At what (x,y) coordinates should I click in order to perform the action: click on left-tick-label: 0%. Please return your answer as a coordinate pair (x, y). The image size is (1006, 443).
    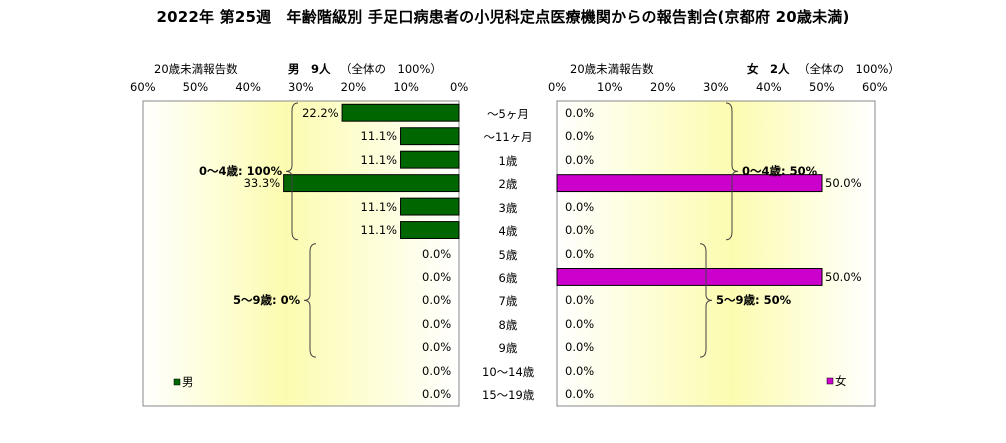
    Looking at the image, I should click on (459, 87).